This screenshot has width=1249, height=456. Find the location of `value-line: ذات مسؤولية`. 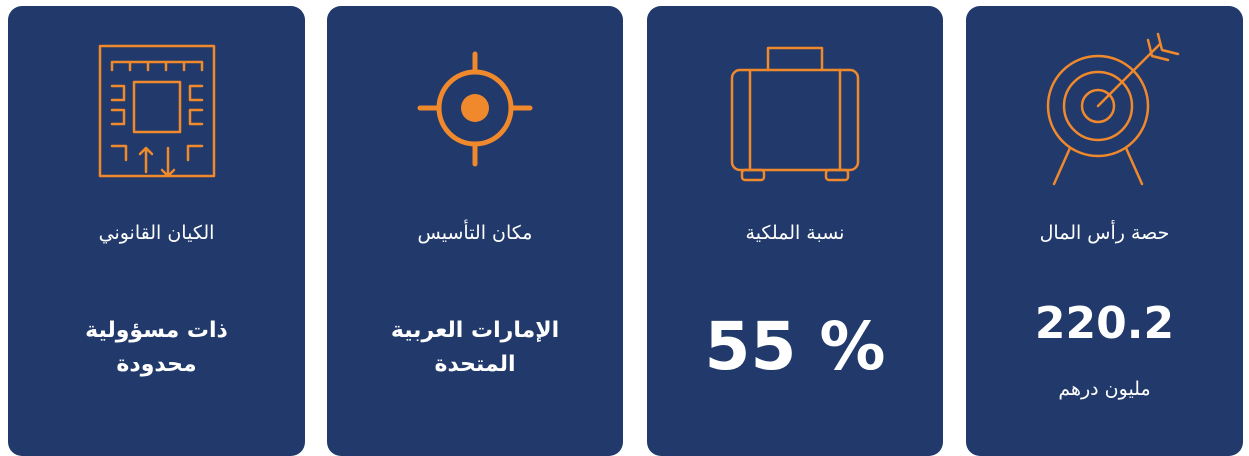

value-line: ذات مسؤولية is located at coordinates (156, 330).